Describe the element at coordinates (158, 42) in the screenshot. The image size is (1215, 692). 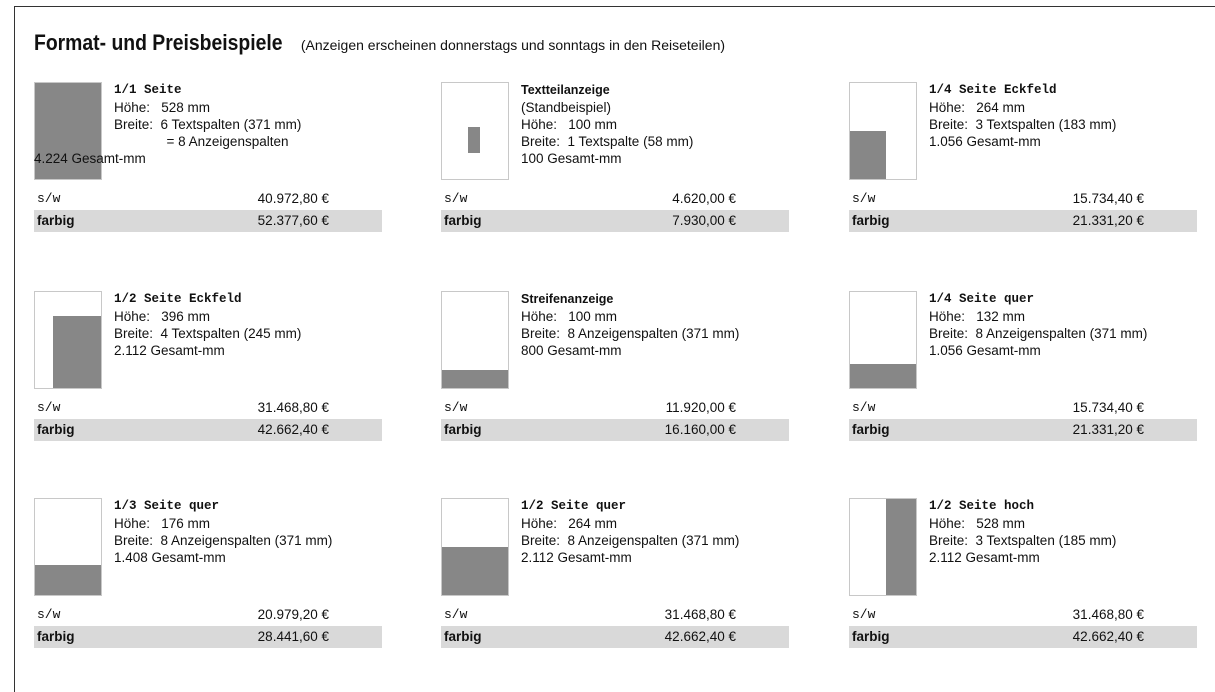
I see `title-main: Format- und Preisbeispiele` at that location.